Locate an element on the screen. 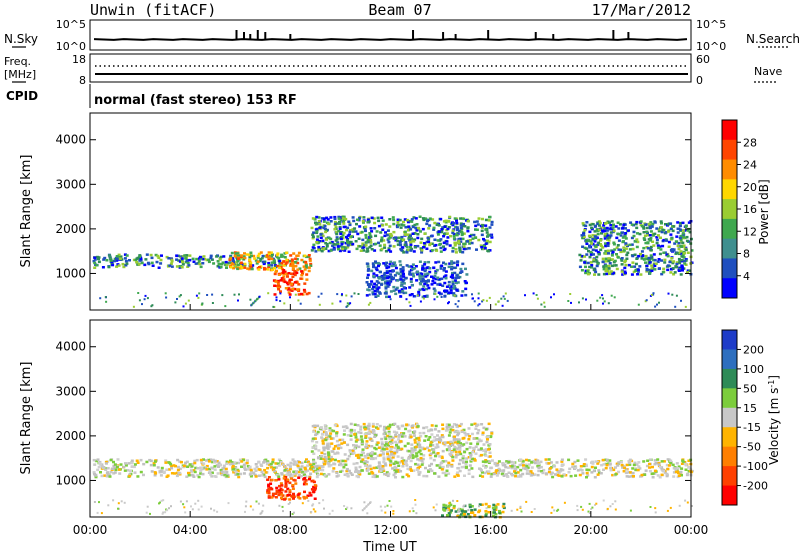 The image size is (800, 554). colorbar-tick-label: 200 is located at coordinates (753, 349).